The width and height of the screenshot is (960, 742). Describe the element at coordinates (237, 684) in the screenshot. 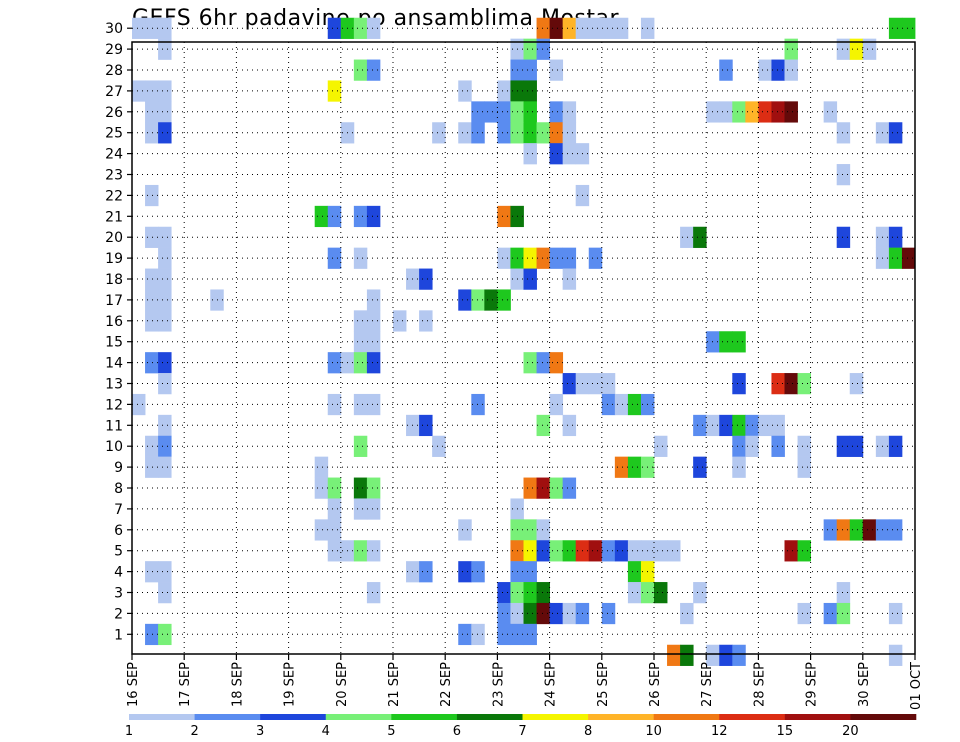

I see `x-tick-label: 18 SEP` at that location.